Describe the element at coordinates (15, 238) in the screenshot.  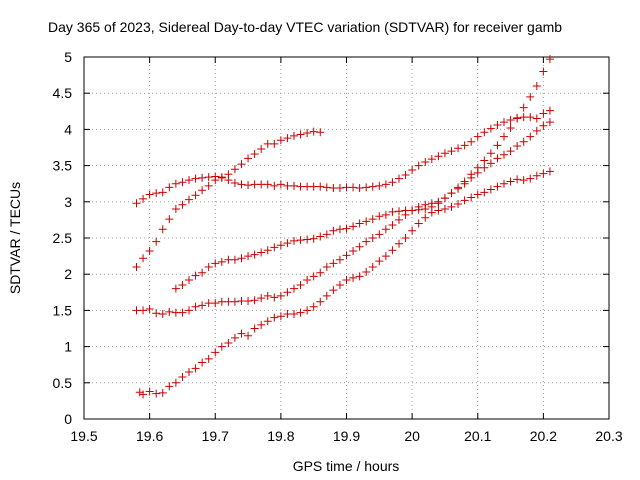
I see `y-axis-label: SDTVAR / TECUs` at that location.